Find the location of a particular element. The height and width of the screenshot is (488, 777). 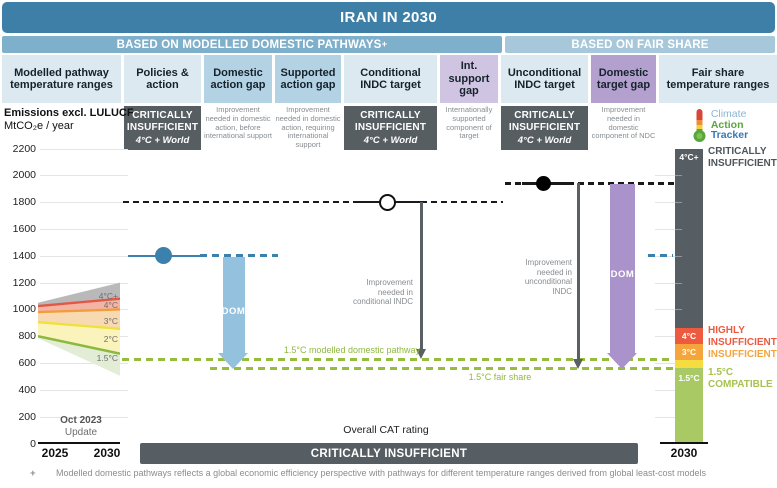

y-tick: 200 is located at coordinates (27, 416).